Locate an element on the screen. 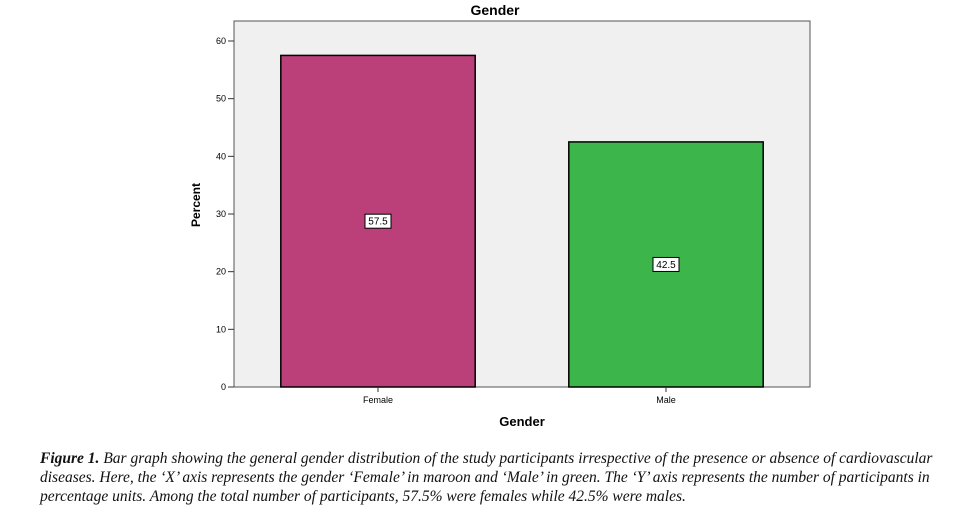  y-tick-label: 10 is located at coordinates (221, 329).